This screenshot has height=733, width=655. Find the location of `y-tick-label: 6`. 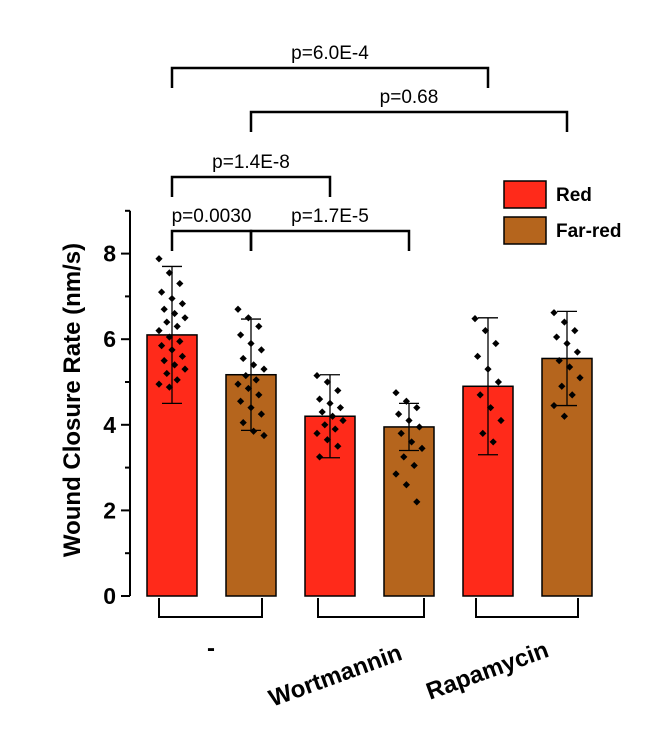

y-tick-label: 6 is located at coordinates (109, 339).